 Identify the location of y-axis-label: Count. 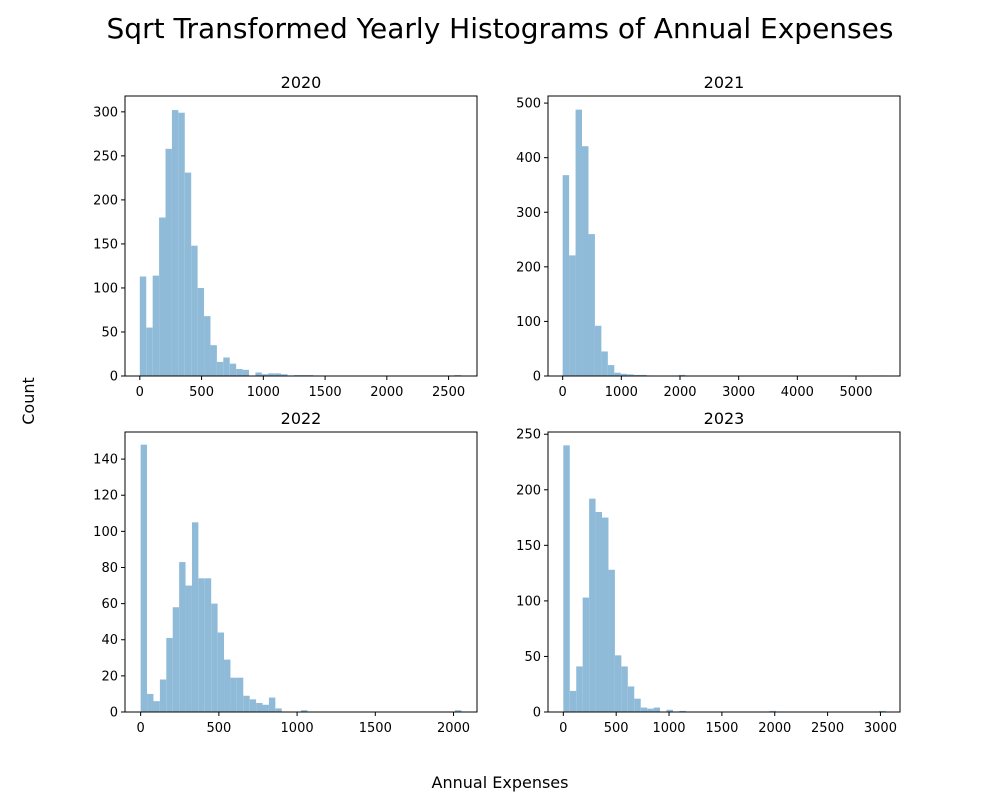
(28, 401).